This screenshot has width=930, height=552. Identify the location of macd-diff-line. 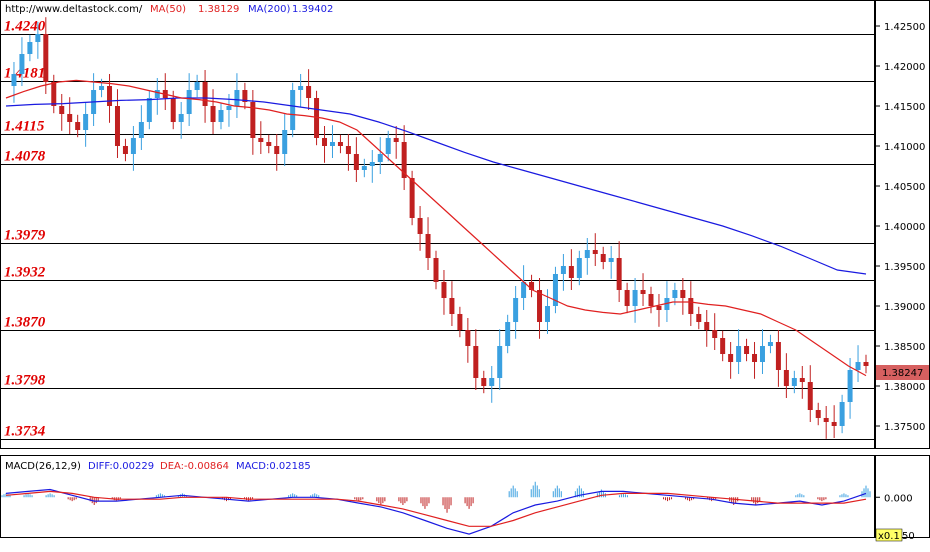
(436, 511).